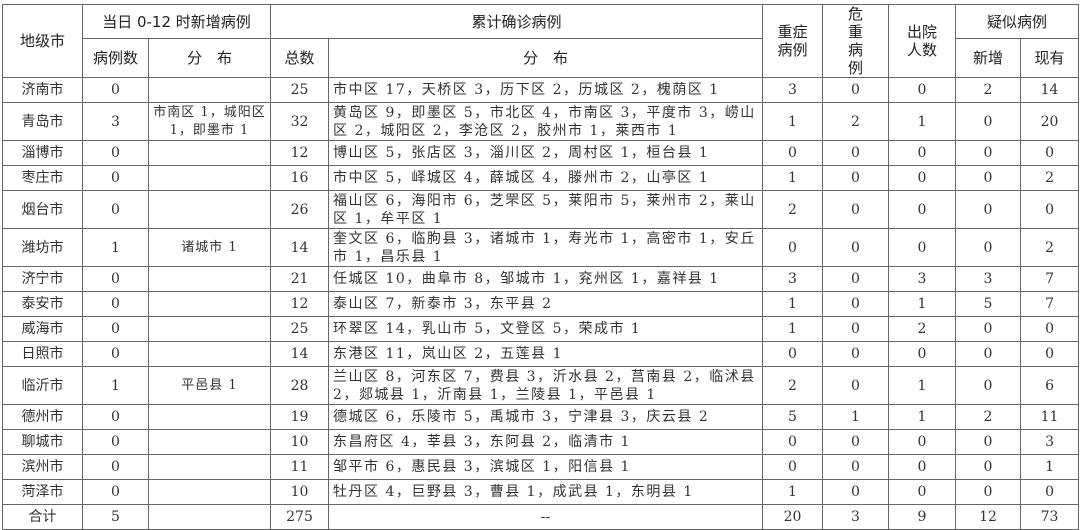 Image resolution: width=1080 pixels, height=530 pixels. Describe the element at coordinates (115, 58) in the screenshot. I see `header-new-count: 病例数` at that location.